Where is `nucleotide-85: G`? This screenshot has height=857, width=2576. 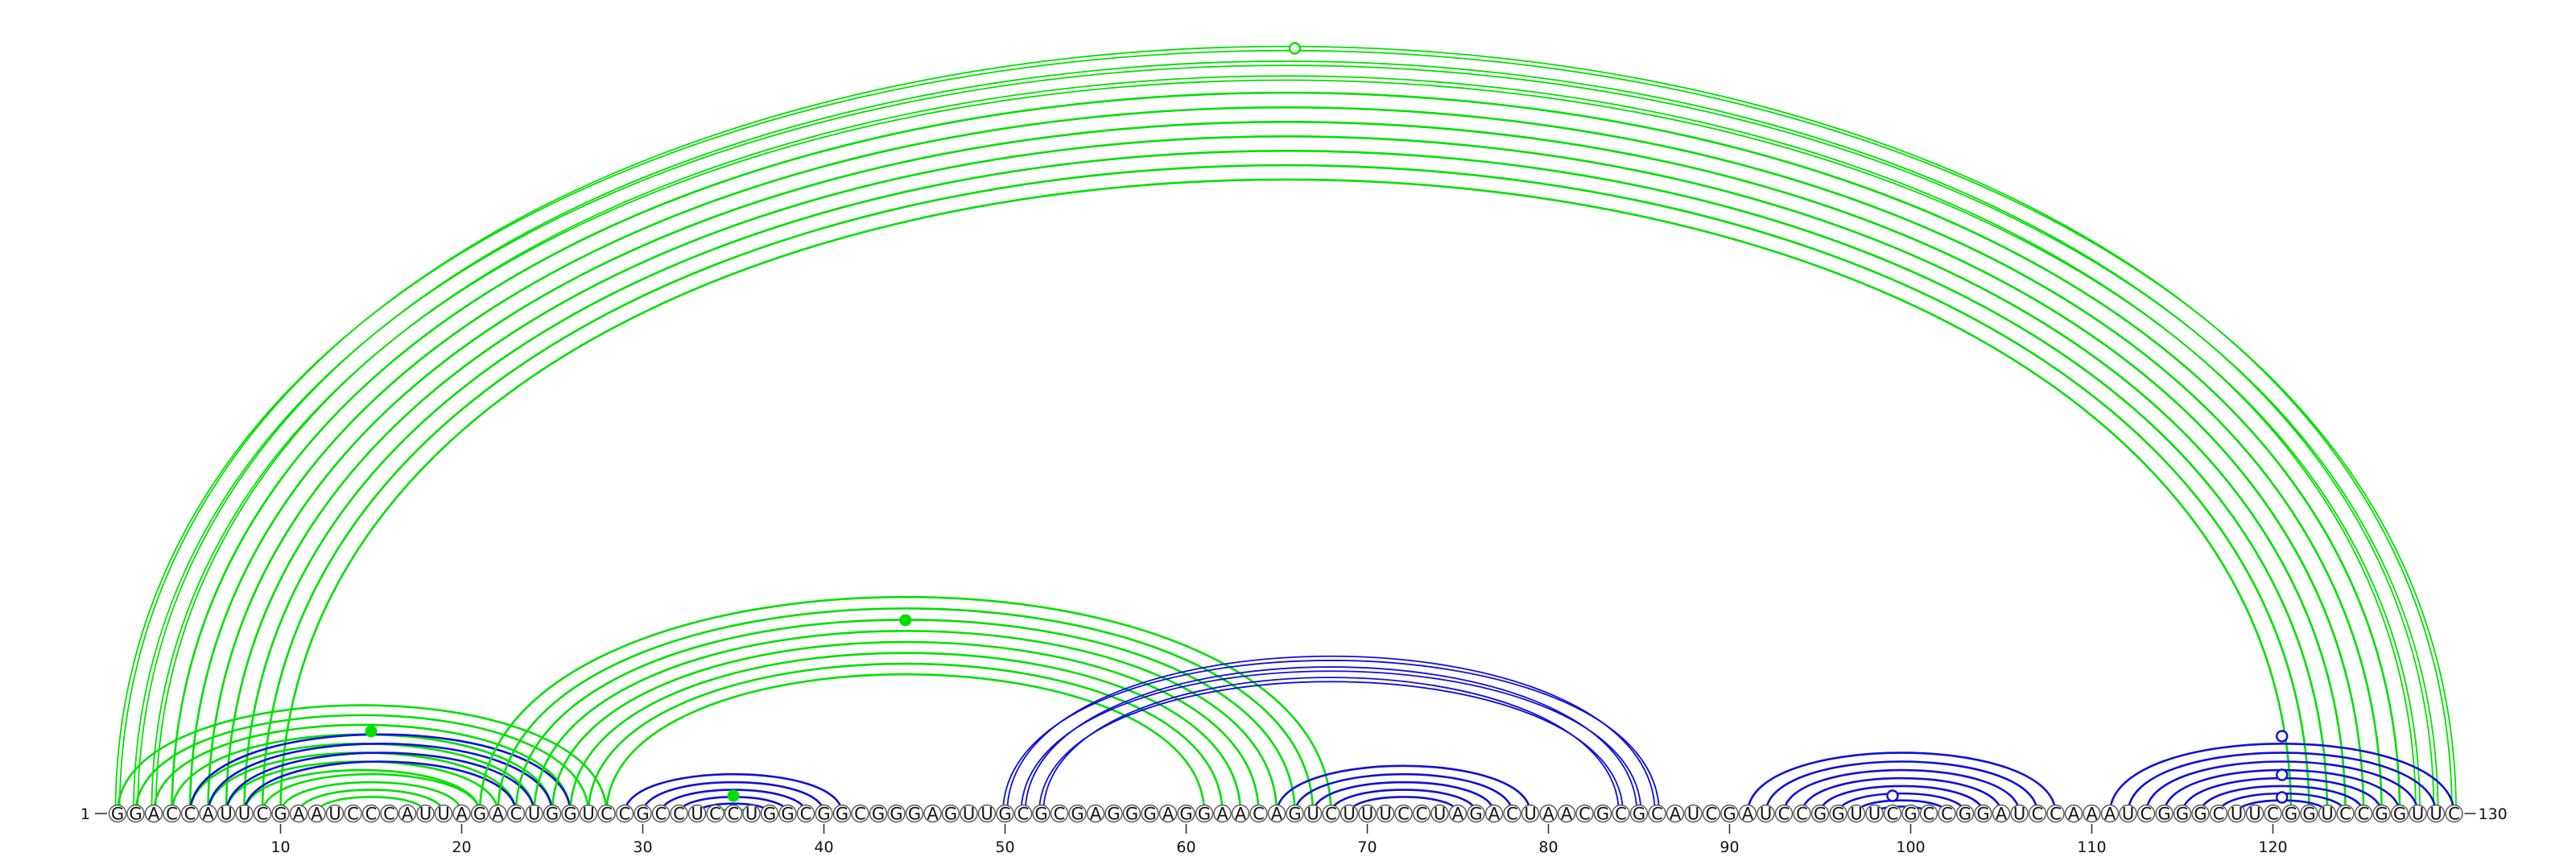
nucleotide-85: G is located at coordinates (1639, 814).